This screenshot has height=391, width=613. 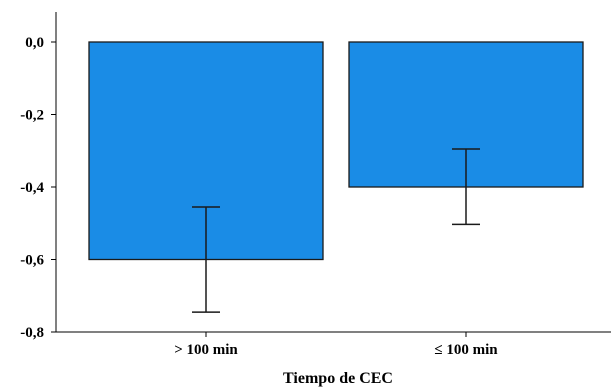 What do you see at coordinates (32, 188) in the screenshot?
I see `y-tick-label: -0,4` at bounding box center [32, 188].